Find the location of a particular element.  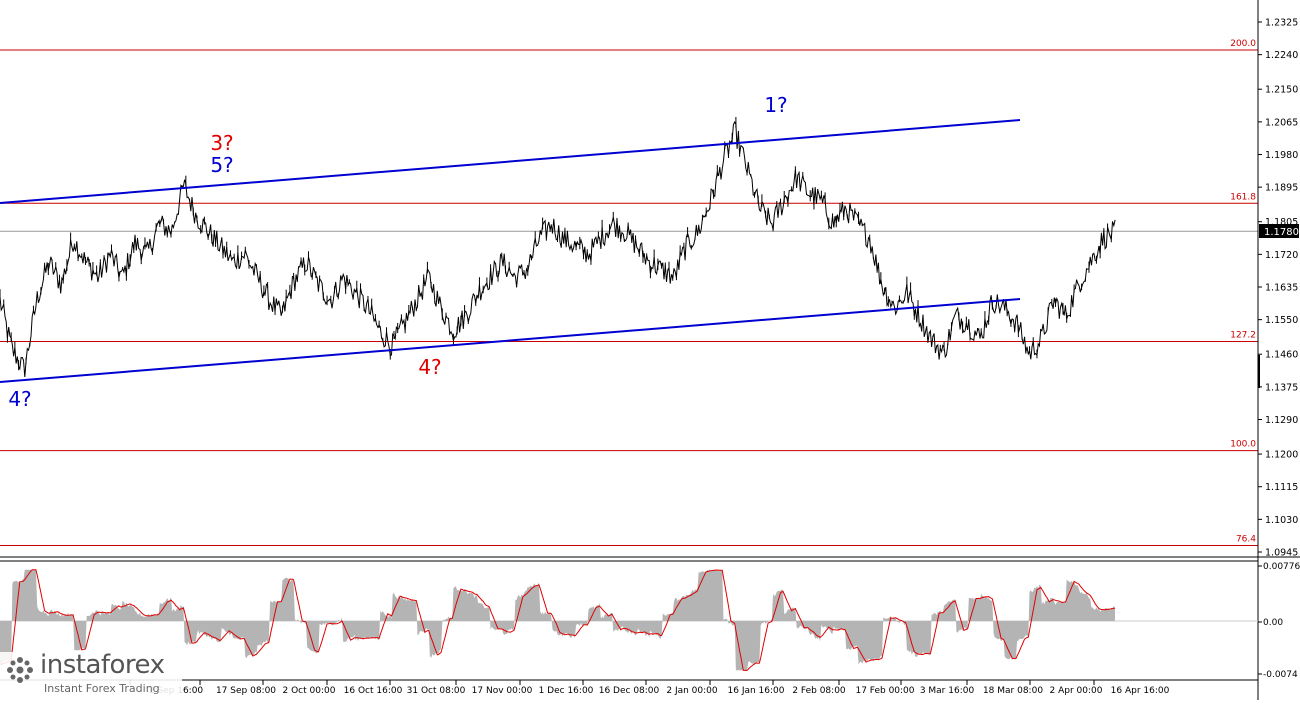

oscillator-tick-label: 0.00776 is located at coordinates (1281, 567).